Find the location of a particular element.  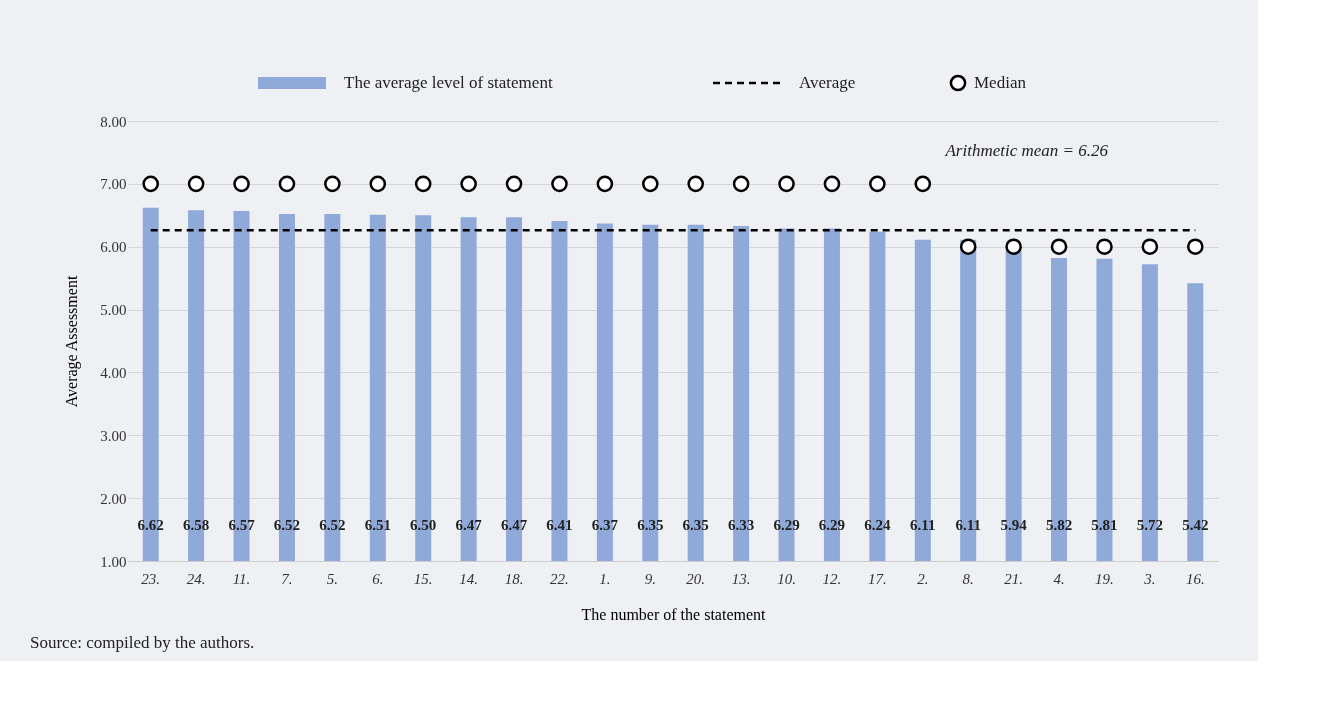

x-tick-label: 8. is located at coordinates (968, 578).